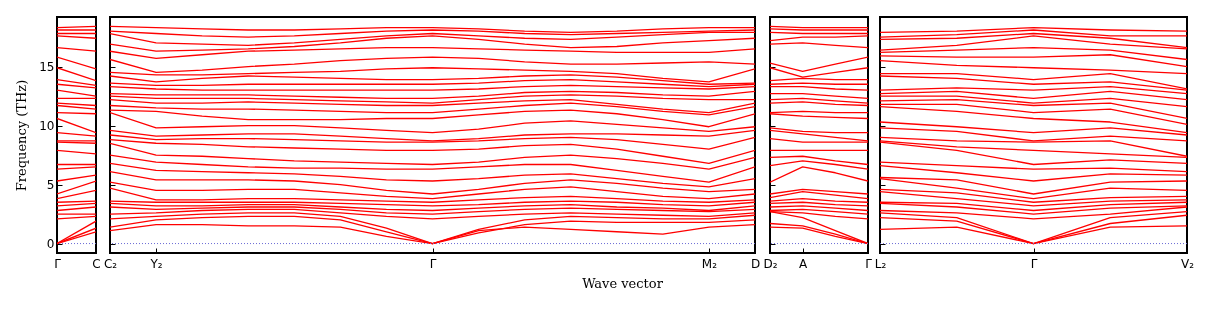  I want to click on x-tick-label: A, so click(804, 263).